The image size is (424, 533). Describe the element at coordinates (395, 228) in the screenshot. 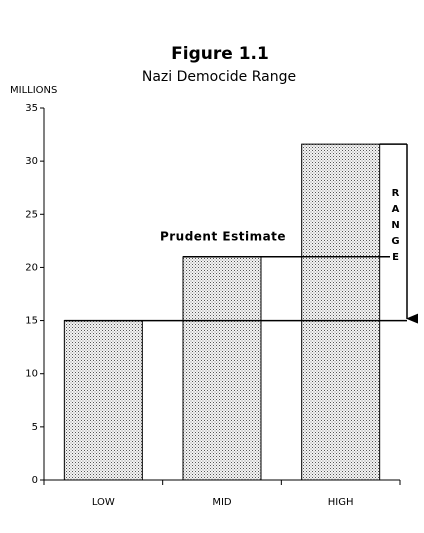

I see `annotation: RANGE` at that location.